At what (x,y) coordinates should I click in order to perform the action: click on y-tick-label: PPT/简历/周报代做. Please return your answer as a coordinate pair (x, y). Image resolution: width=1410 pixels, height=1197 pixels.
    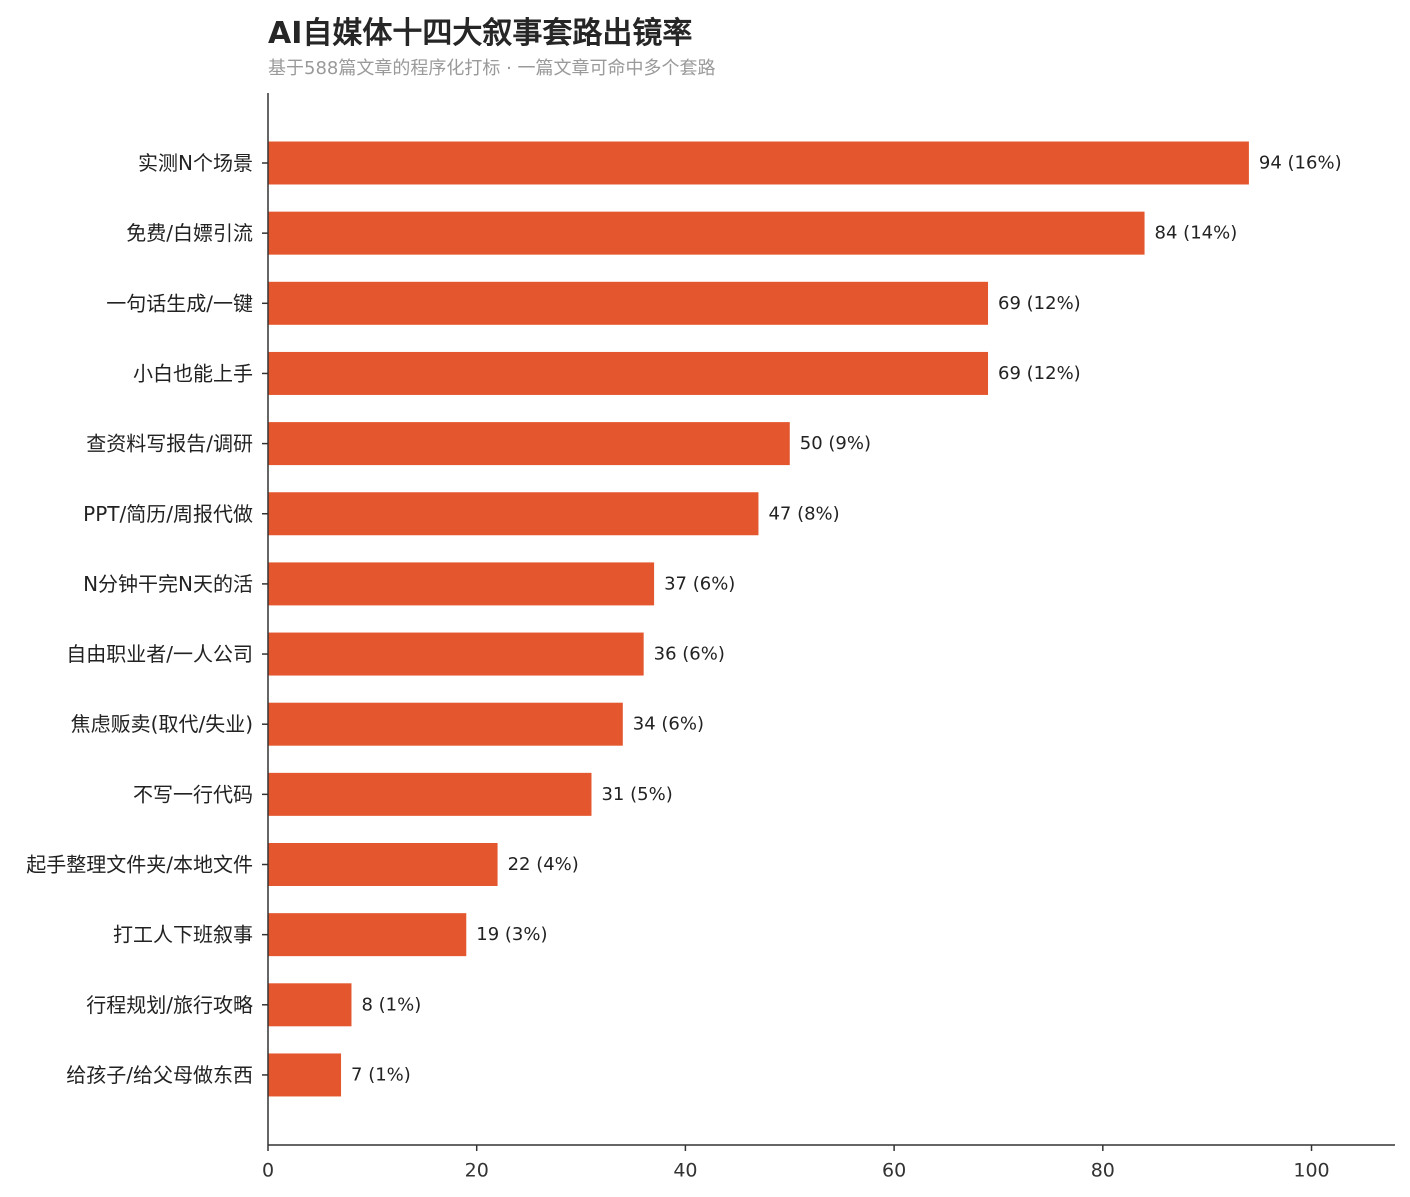
    Looking at the image, I should click on (168, 514).